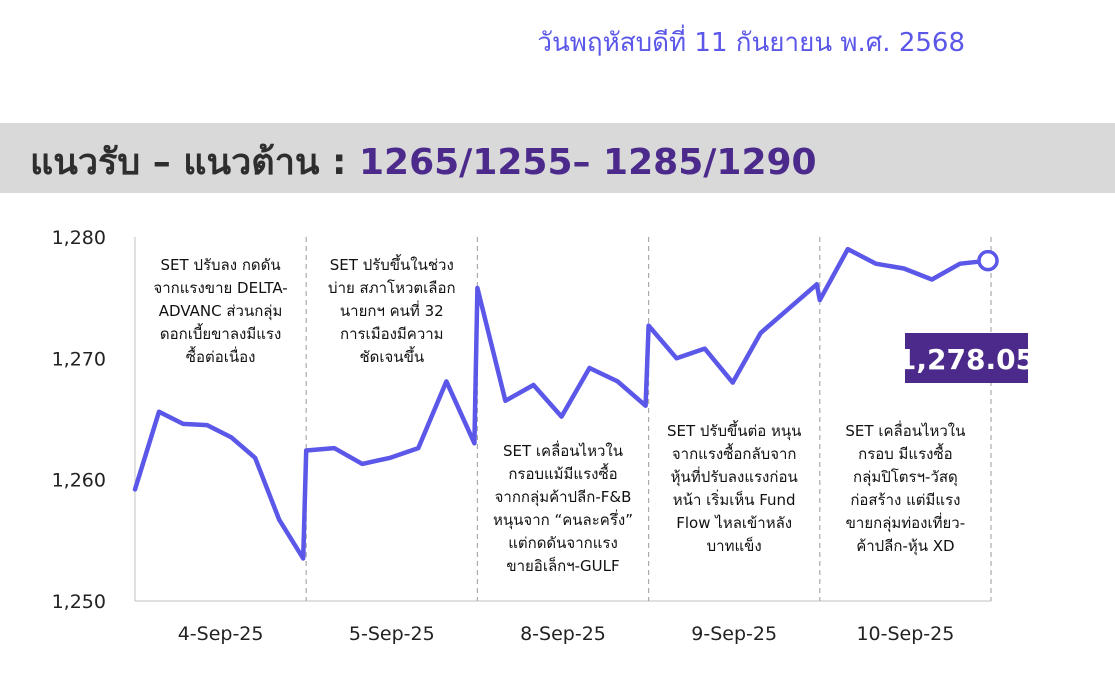 The width and height of the screenshot is (1115, 685). Describe the element at coordinates (905, 634) in the screenshot. I see `x-tick-label: 10-Sep-25` at that location.